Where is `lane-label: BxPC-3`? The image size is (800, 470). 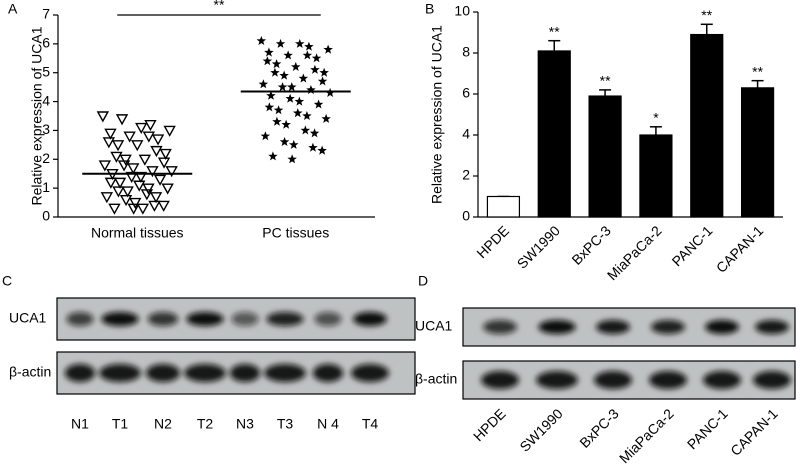
lane-label: BxPC-3 is located at coordinates (599, 428).